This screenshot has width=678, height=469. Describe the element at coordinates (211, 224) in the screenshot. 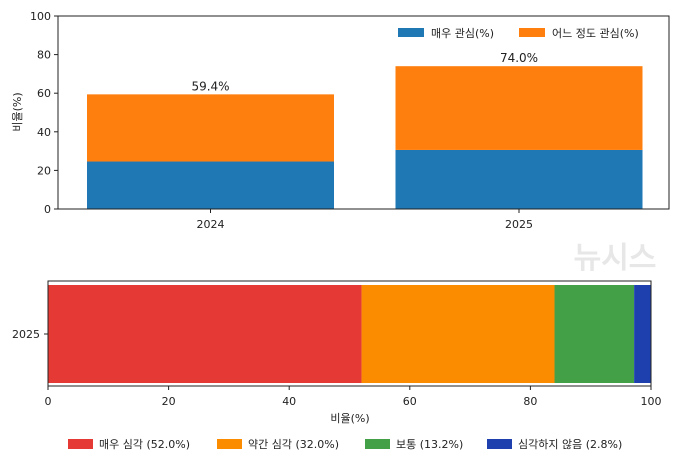

I see `x-tick-label: 2024` at that location.